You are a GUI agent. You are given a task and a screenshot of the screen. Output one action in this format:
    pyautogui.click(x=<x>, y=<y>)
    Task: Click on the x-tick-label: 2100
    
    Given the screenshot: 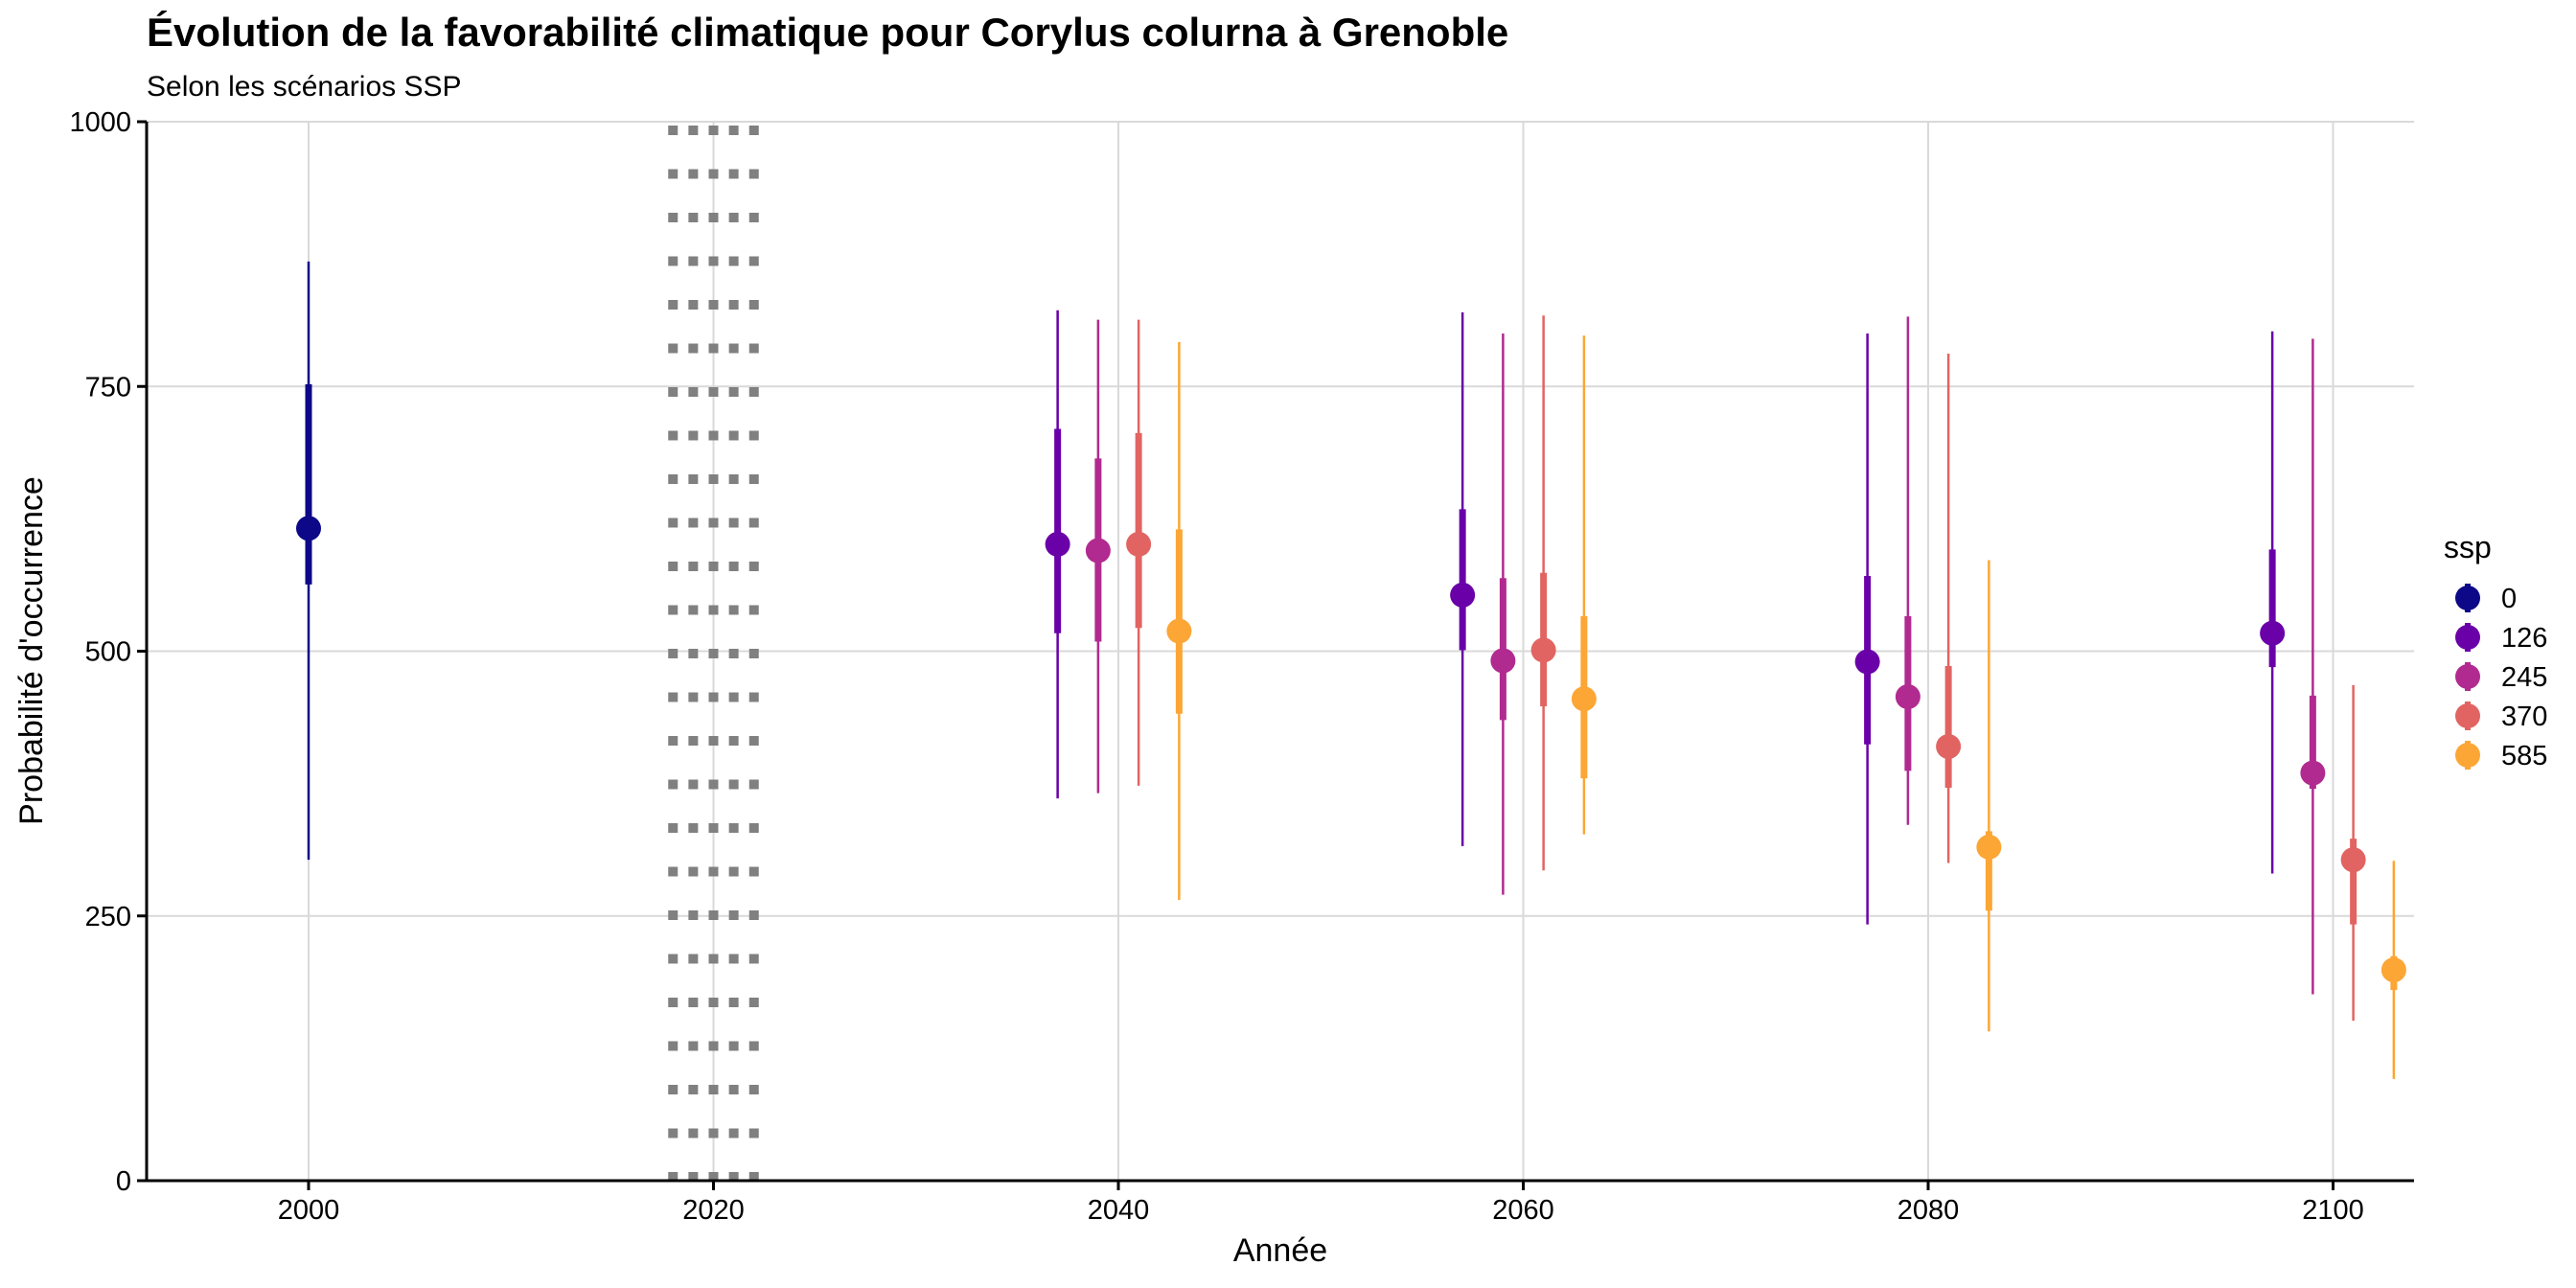 What is the action you would take?
    pyautogui.click(x=2333, y=1210)
    